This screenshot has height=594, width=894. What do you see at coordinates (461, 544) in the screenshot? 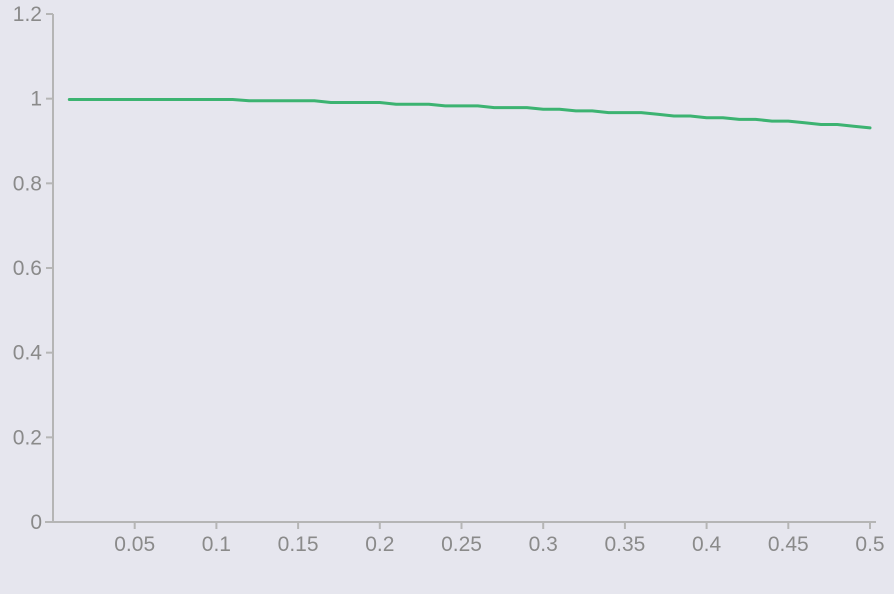
I see `x-tick-label: 0.25` at bounding box center [461, 544].